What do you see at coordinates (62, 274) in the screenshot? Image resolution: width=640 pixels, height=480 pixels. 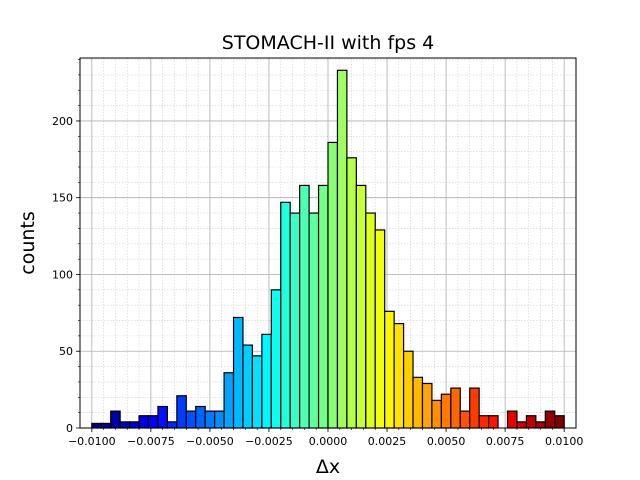 I see `y-tick-label: 100` at bounding box center [62, 274].